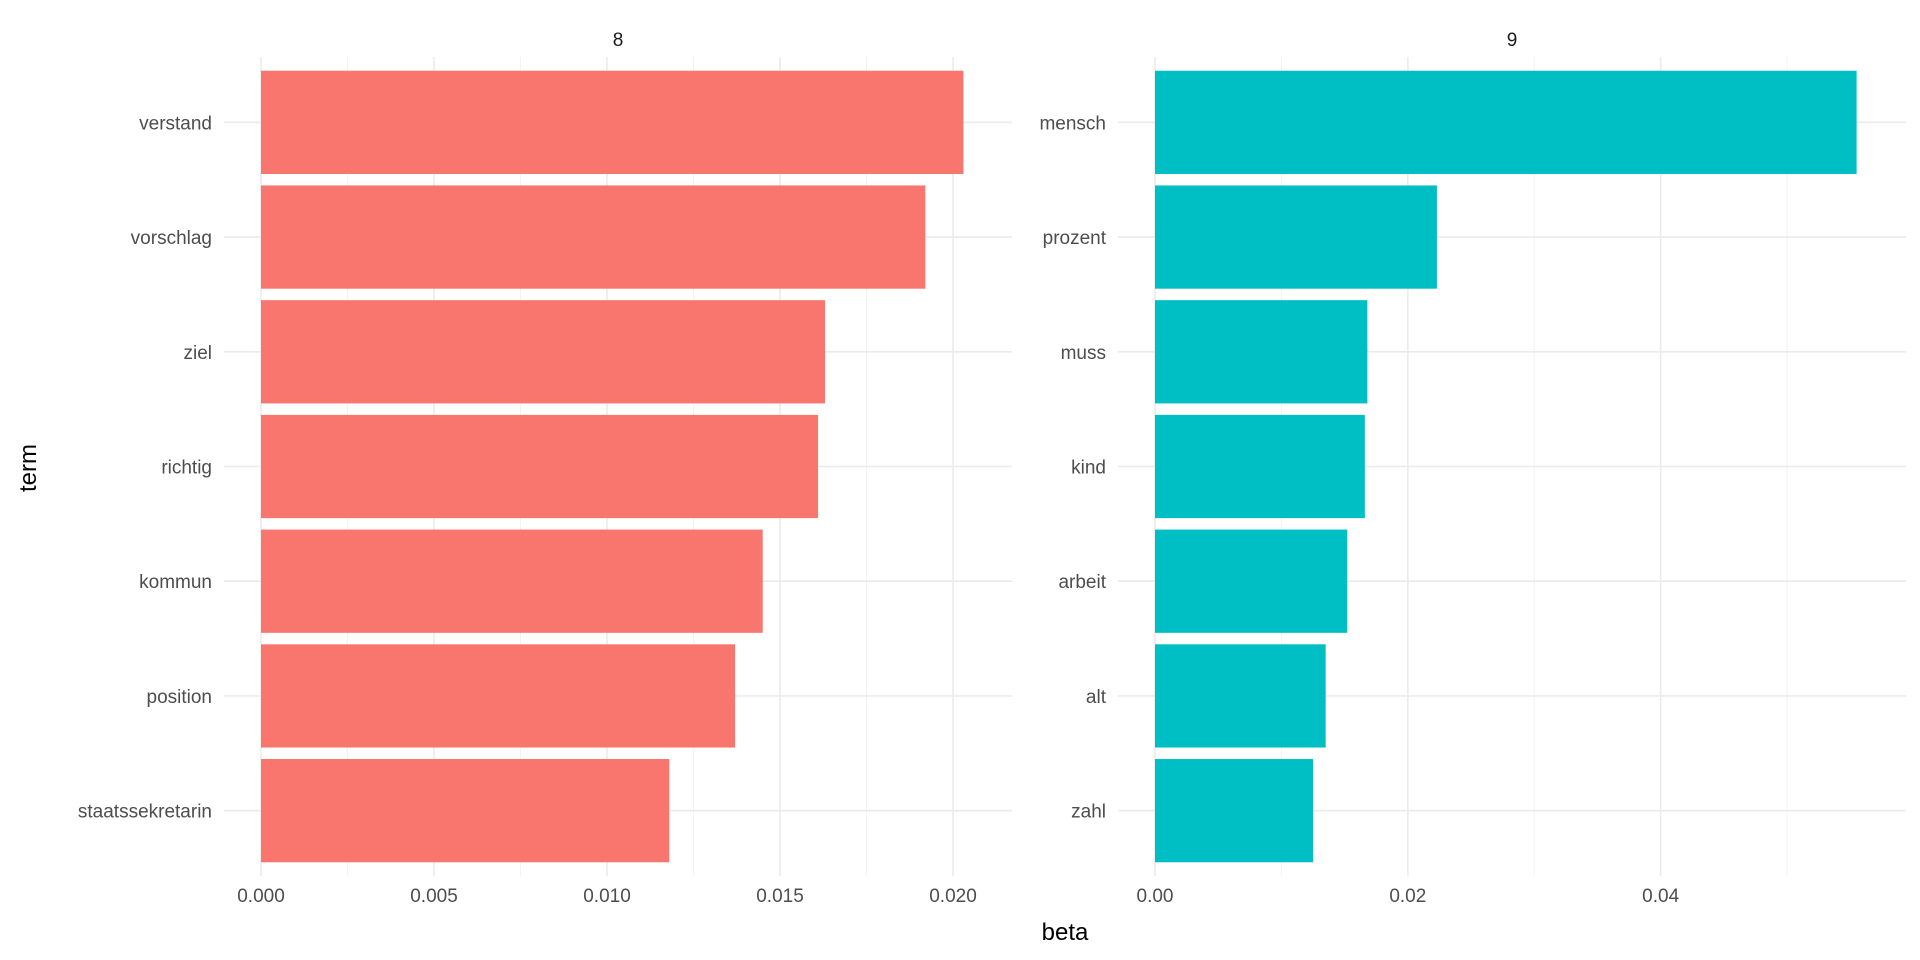 The height and width of the screenshot is (960, 1920). What do you see at coordinates (171, 238) in the screenshot?
I see `y-tick-label: vorschlag` at bounding box center [171, 238].